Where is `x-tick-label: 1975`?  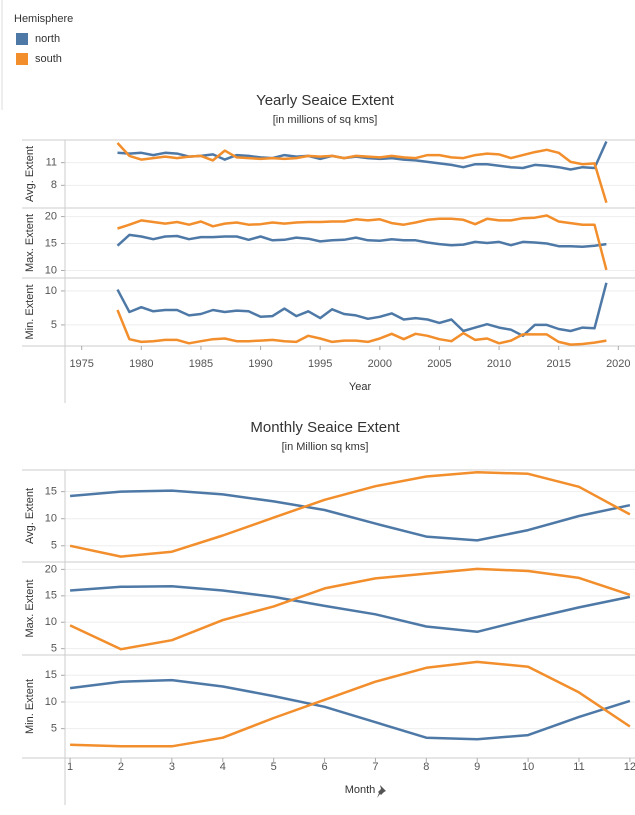
x-tick-label: 1975 is located at coordinates (81, 364).